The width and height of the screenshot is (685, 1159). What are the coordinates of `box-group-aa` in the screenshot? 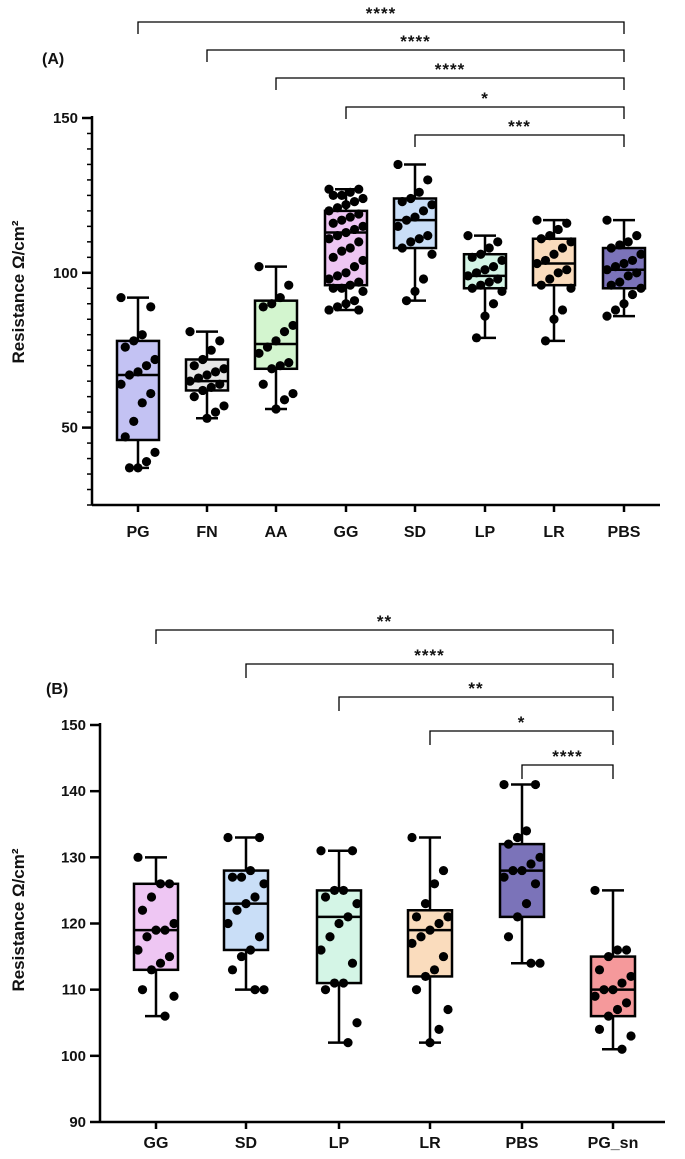 It's located at (276, 338).